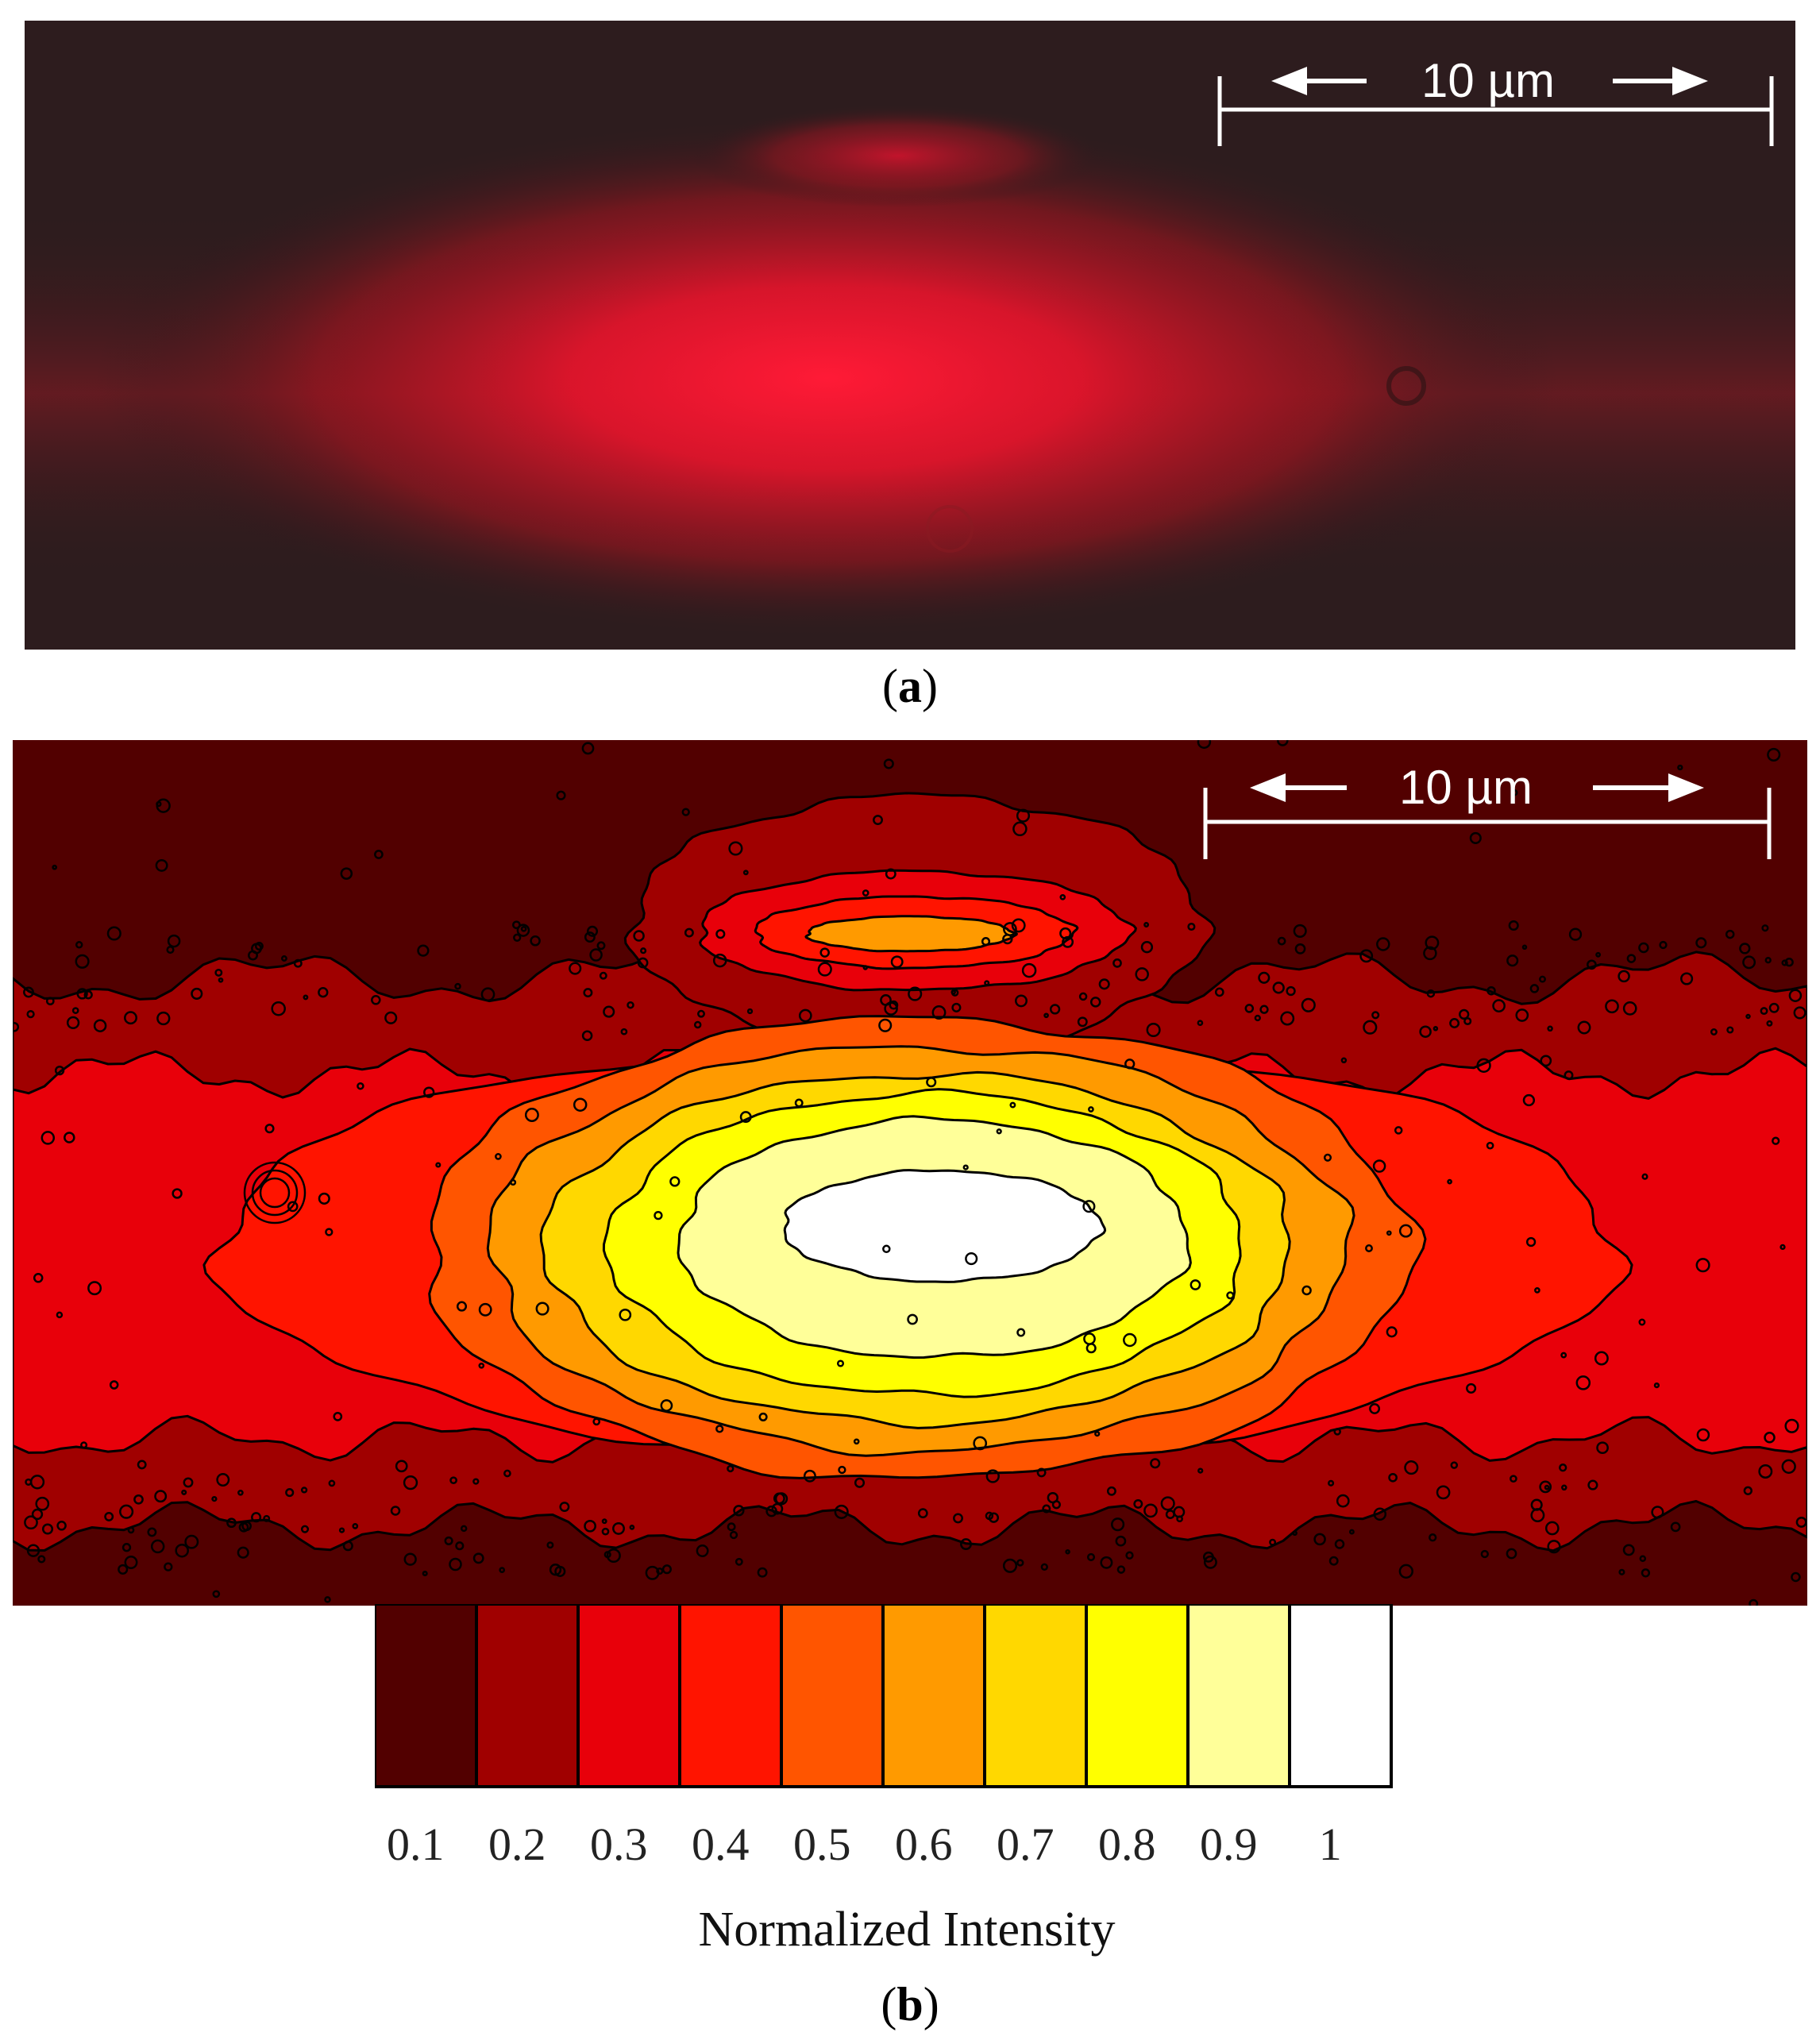  Describe the element at coordinates (1137, 1696) in the screenshot. I see `colorbar-cell-0.8` at that location.